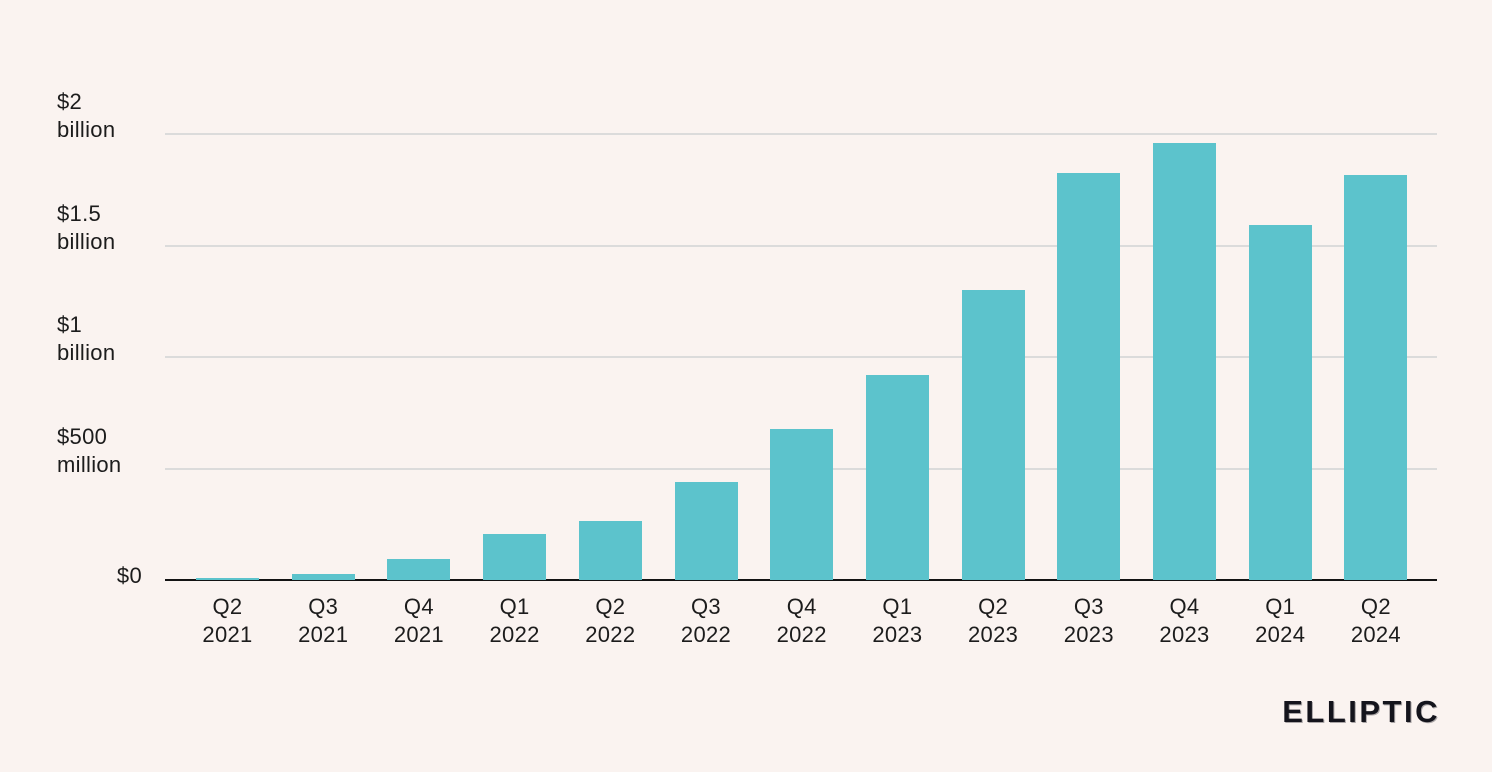 This screenshot has width=1492, height=772. I want to click on bar-q4-2021, so click(419, 569).